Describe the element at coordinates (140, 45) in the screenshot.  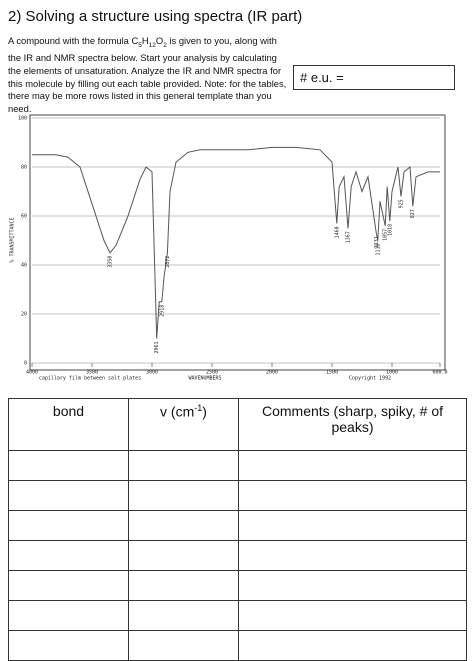
I see `subscript: 5` at that location.